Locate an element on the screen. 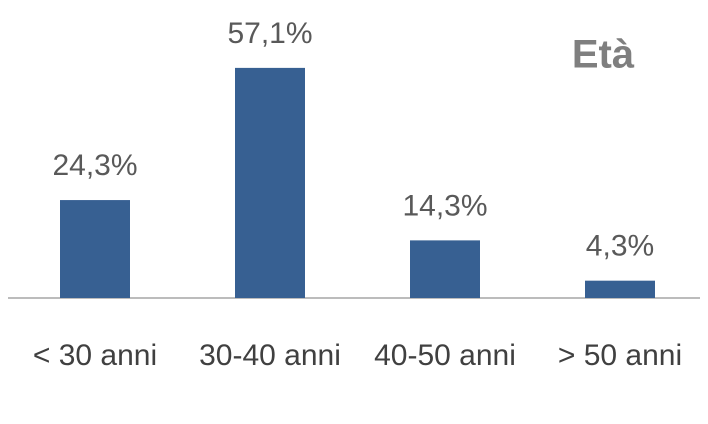  x-tick-label: 30-40 anni is located at coordinates (270, 355).